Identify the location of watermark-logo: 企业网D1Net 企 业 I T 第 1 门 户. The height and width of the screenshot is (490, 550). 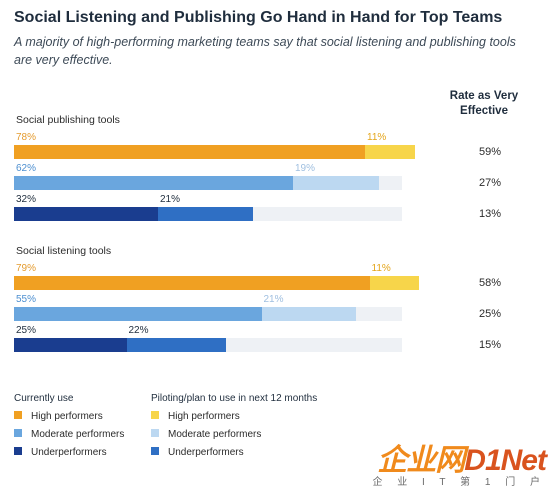
(459, 466).